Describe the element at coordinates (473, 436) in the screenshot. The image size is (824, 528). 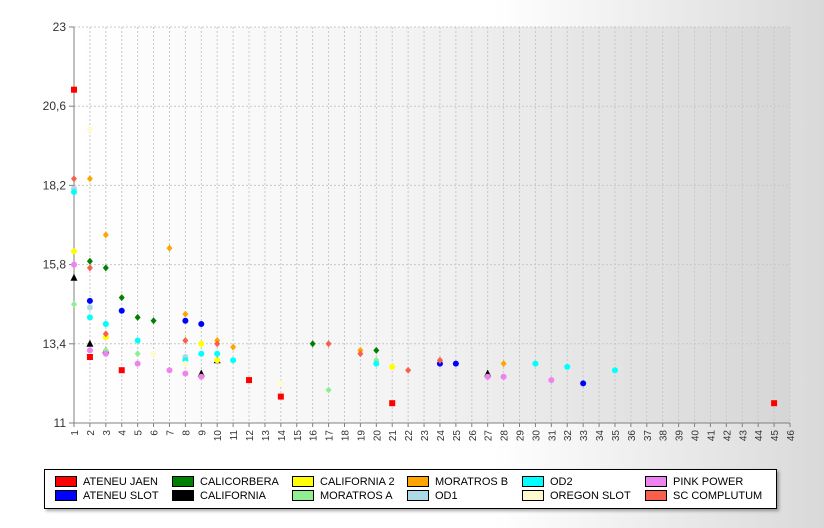
I see `x-tick-label: 26` at that location.